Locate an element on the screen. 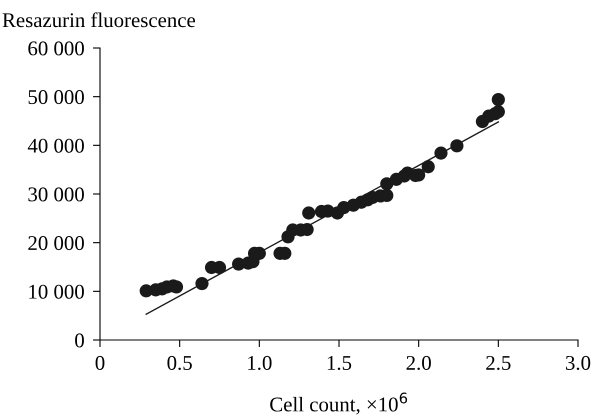 This screenshot has width=601, height=416. y-tick-label: 40 000 is located at coordinates (56, 145).